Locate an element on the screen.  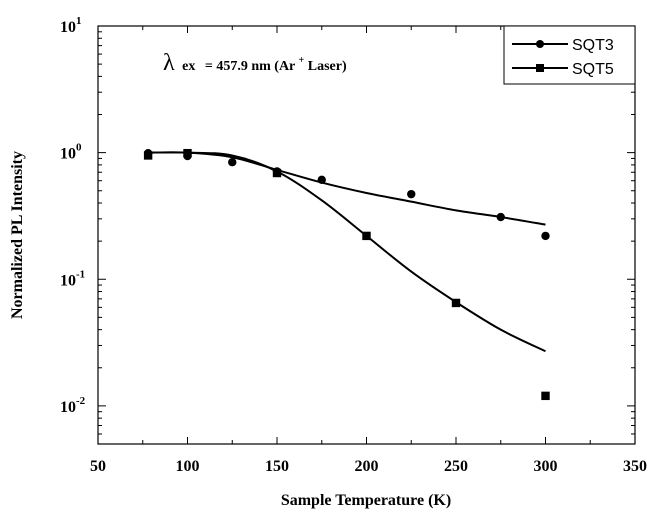
legend-box is located at coordinates (569, 55).